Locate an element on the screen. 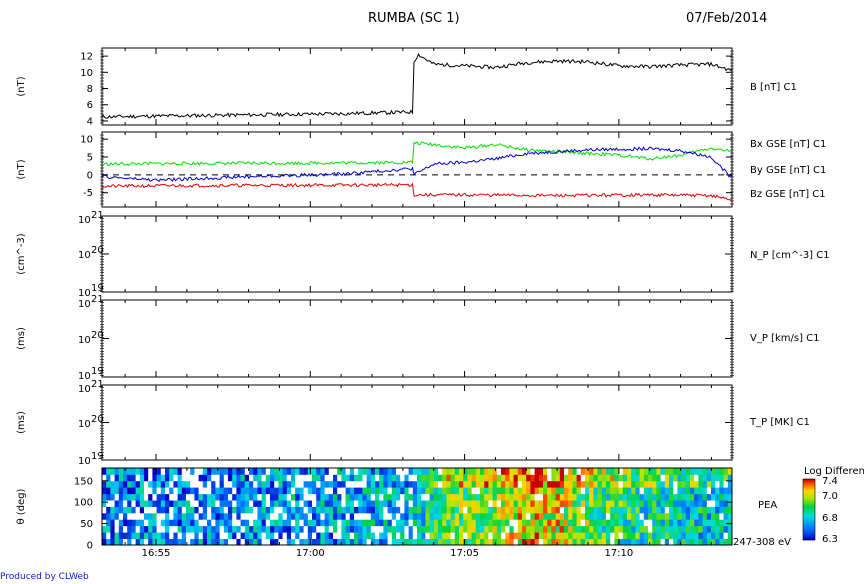  x-tick-label: 16:55 is located at coordinates (156, 553).